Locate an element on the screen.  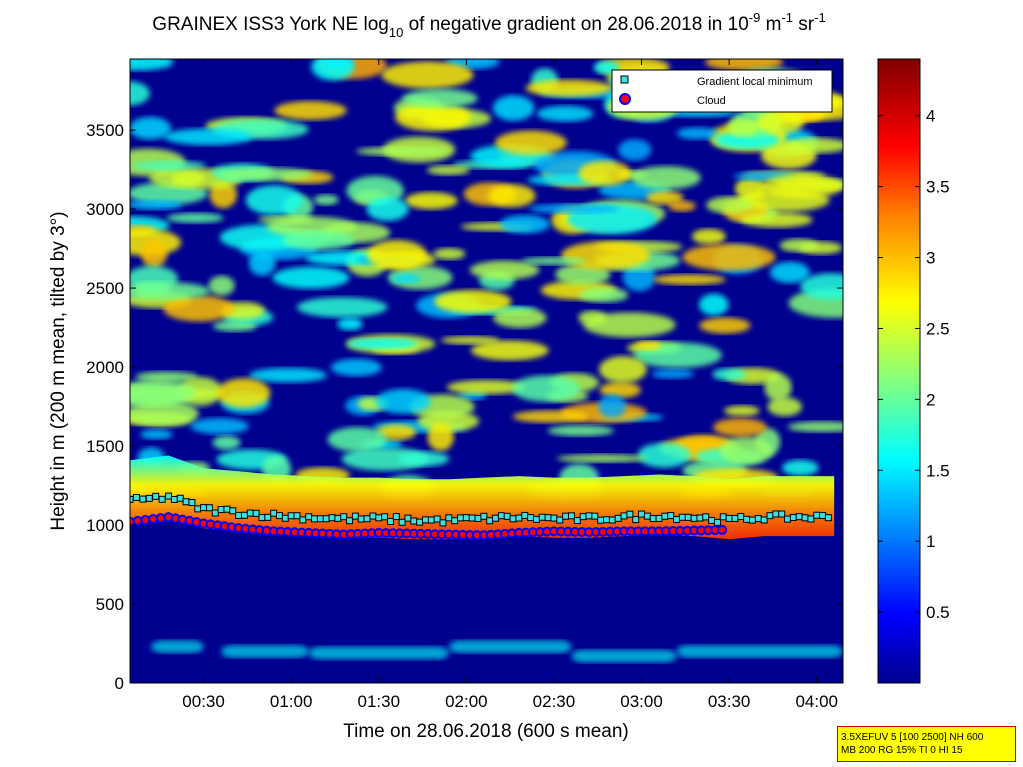
x-tick-label: 03:00 is located at coordinates (641, 701).